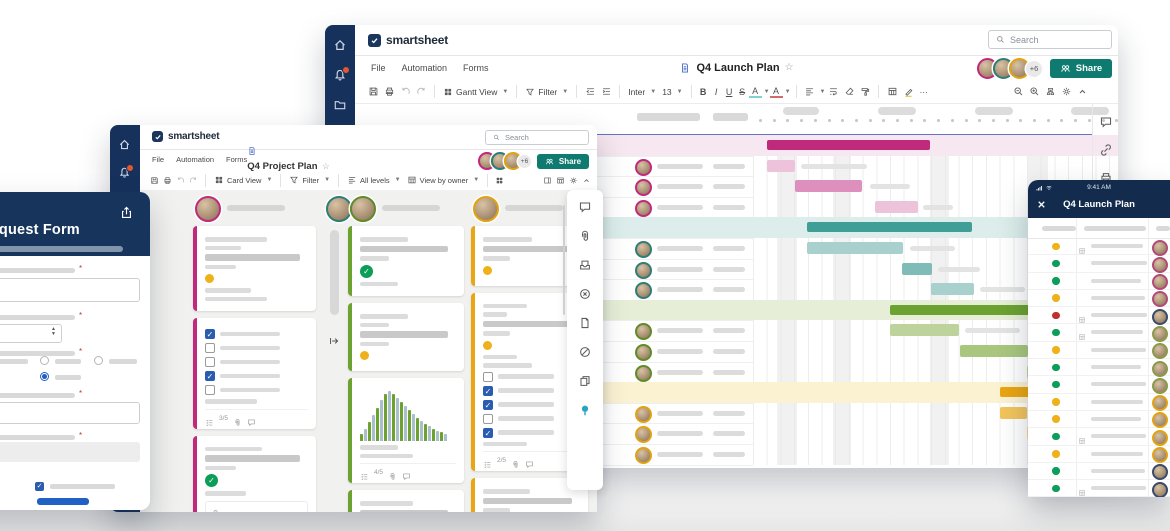 The image size is (1170, 531). What do you see at coordinates (193, 180) in the screenshot?
I see `redo-icon` at bounding box center [193, 180].